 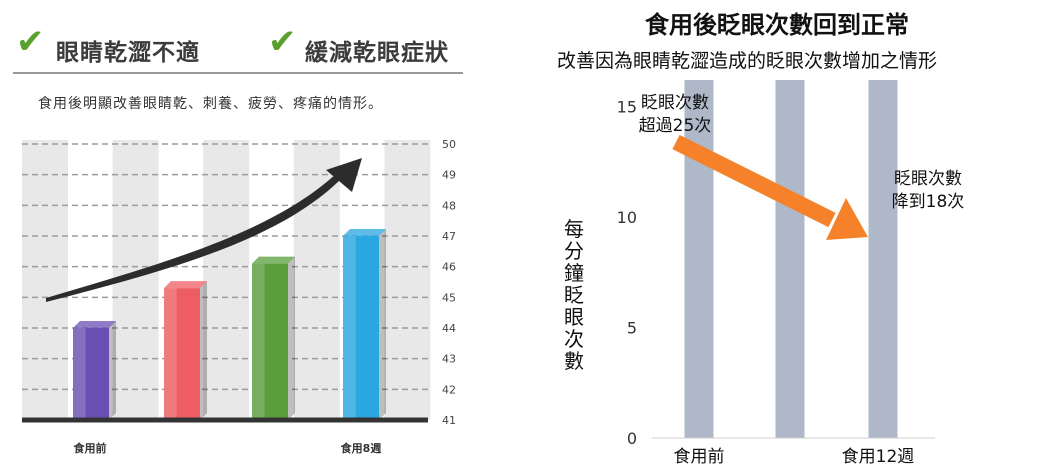 What do you see at coordinates (449, 205) in the screenshot?
I see `y-tick-label: 48` at bounding box center [449, 205].